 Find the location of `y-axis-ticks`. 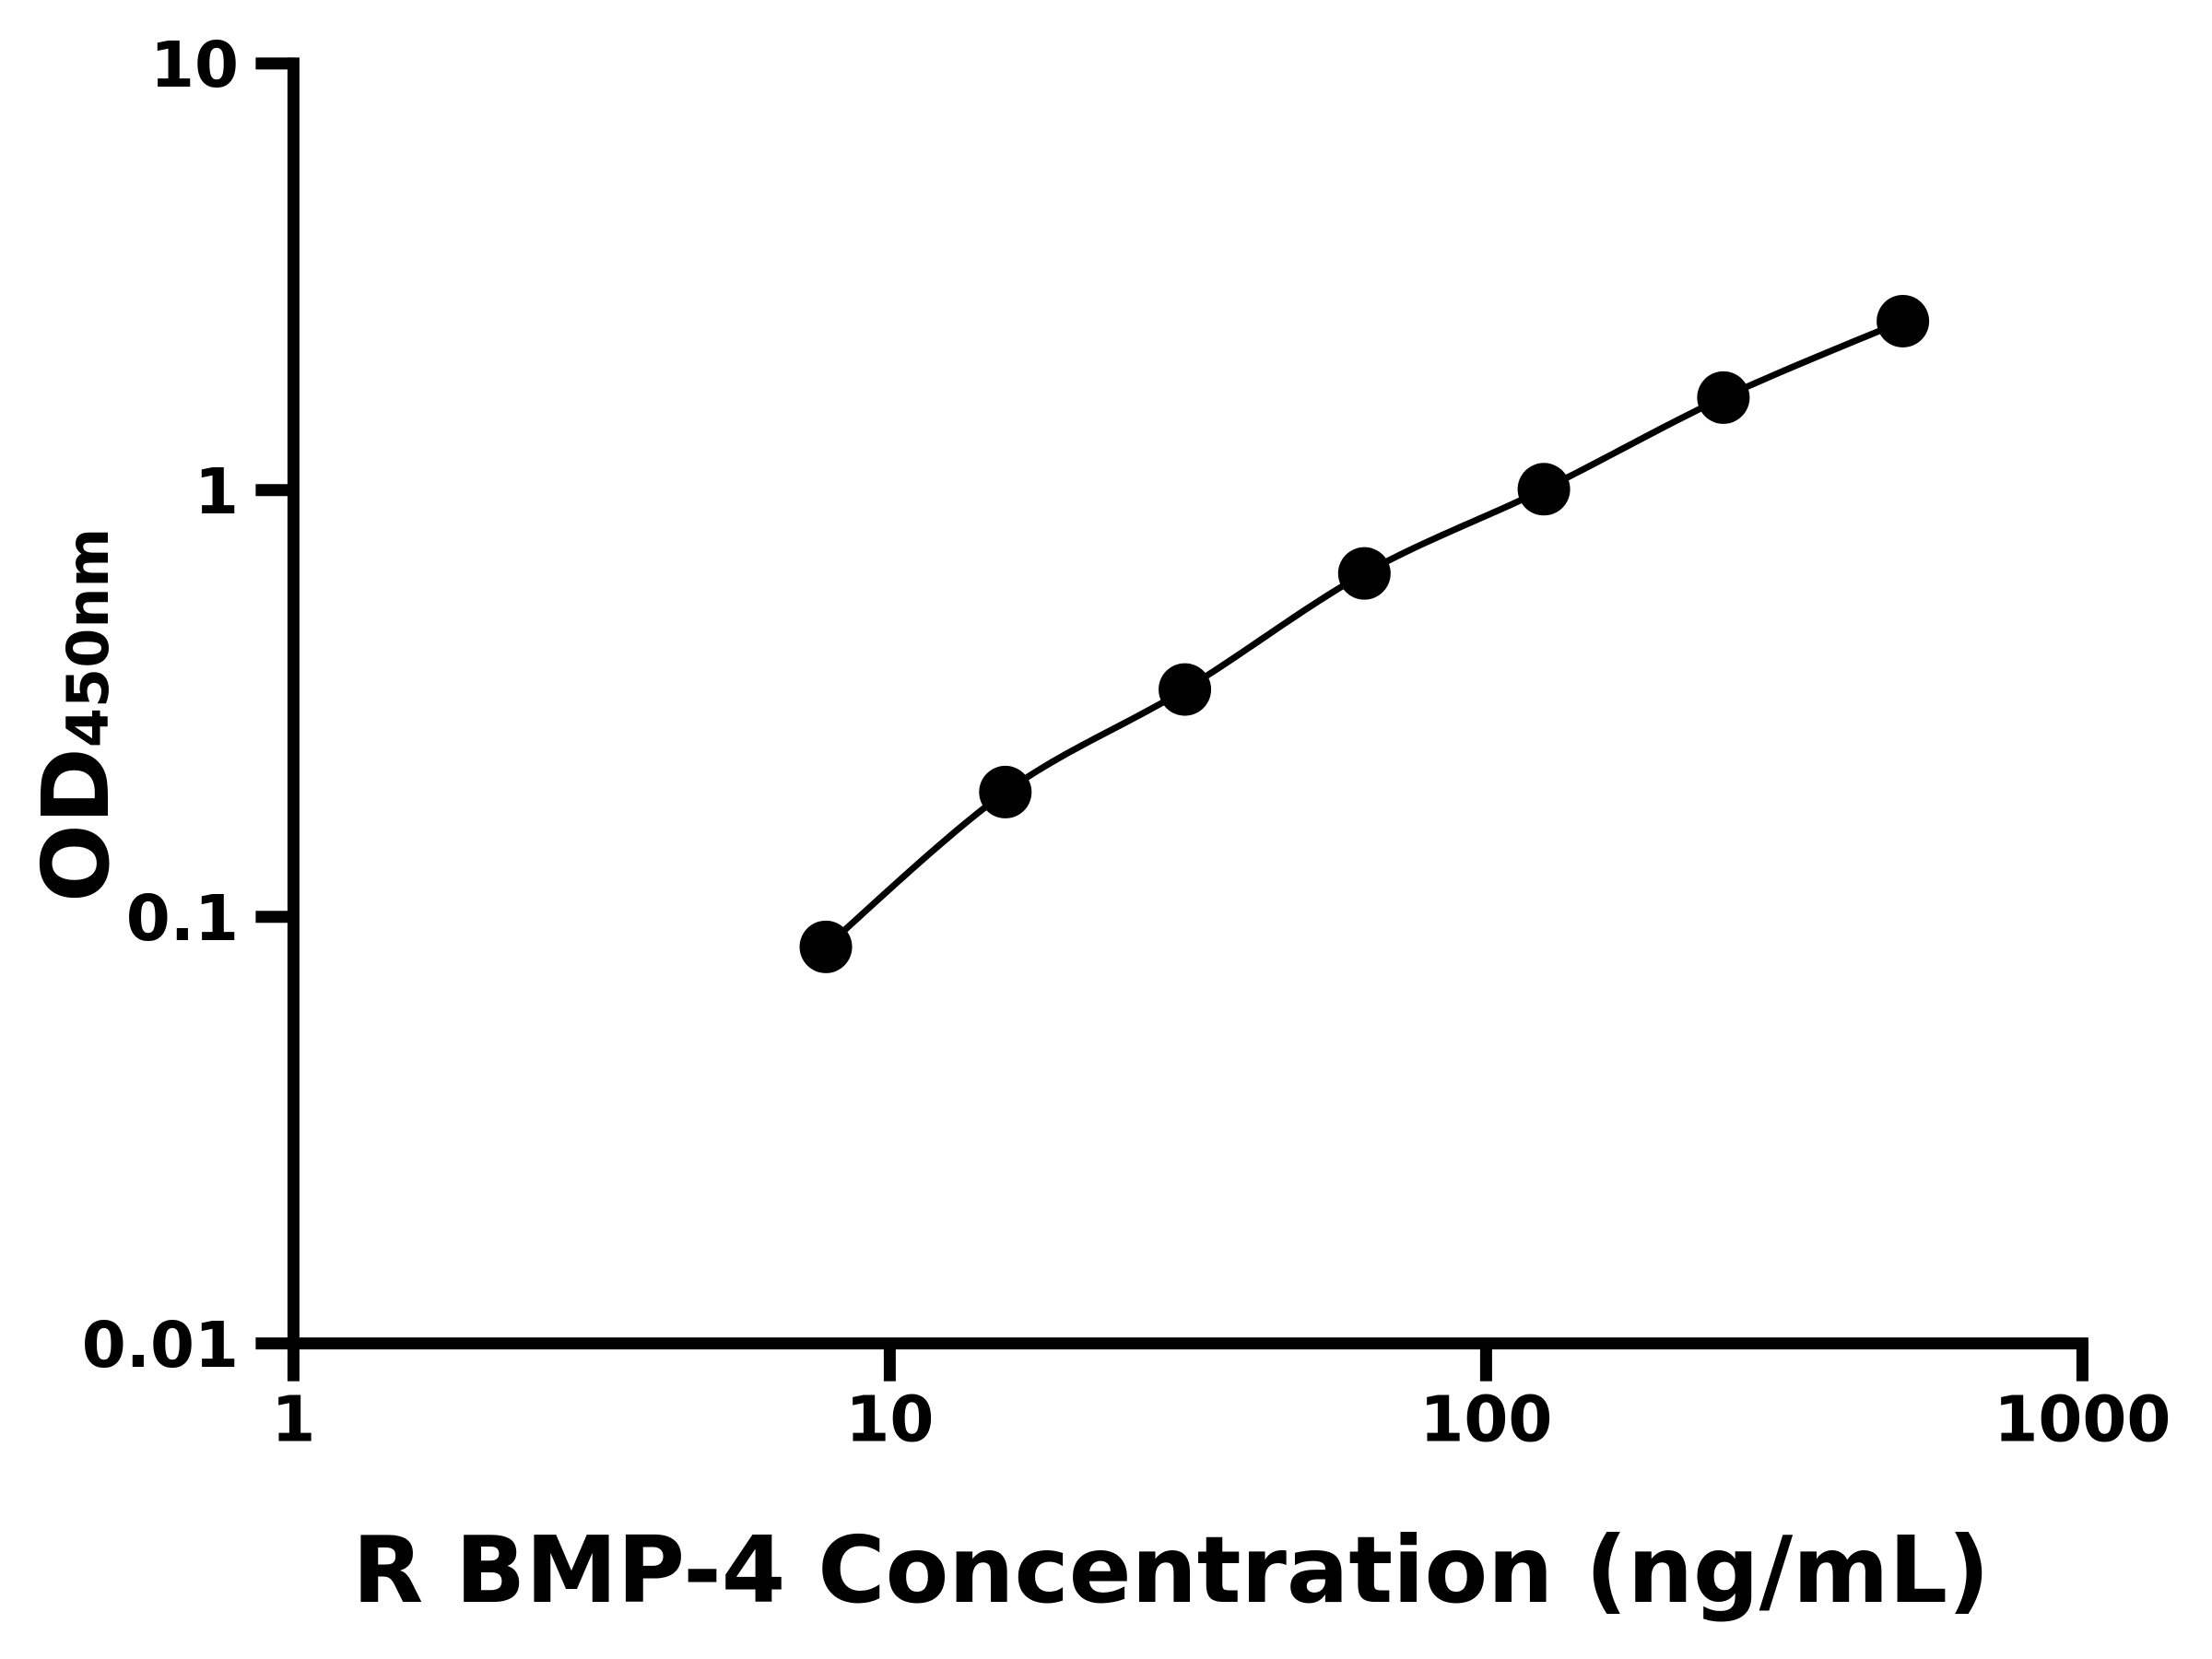

y-axis-ticks is located at coordinates (274, 703).